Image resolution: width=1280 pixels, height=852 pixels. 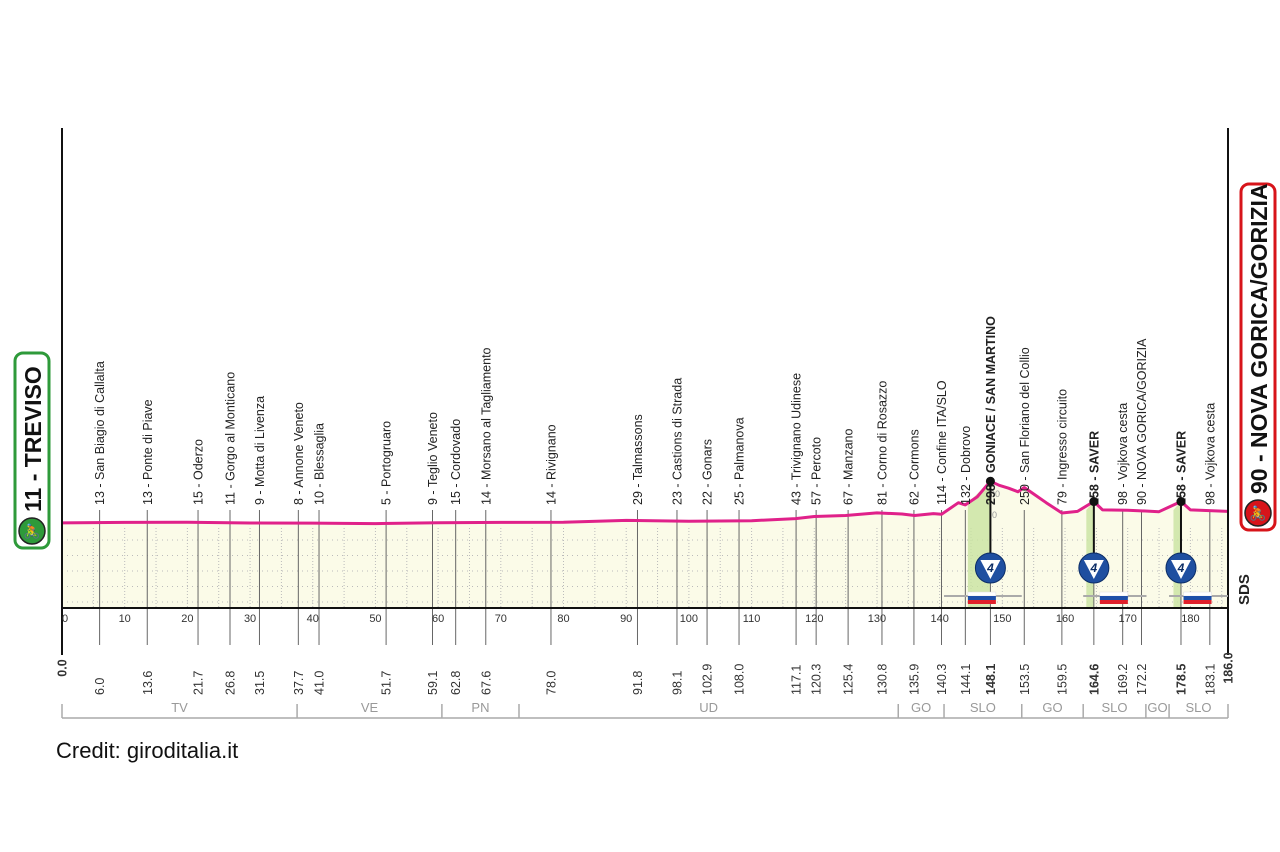 I want to click on distance-label: 21.7, so click(x=199, y=683).